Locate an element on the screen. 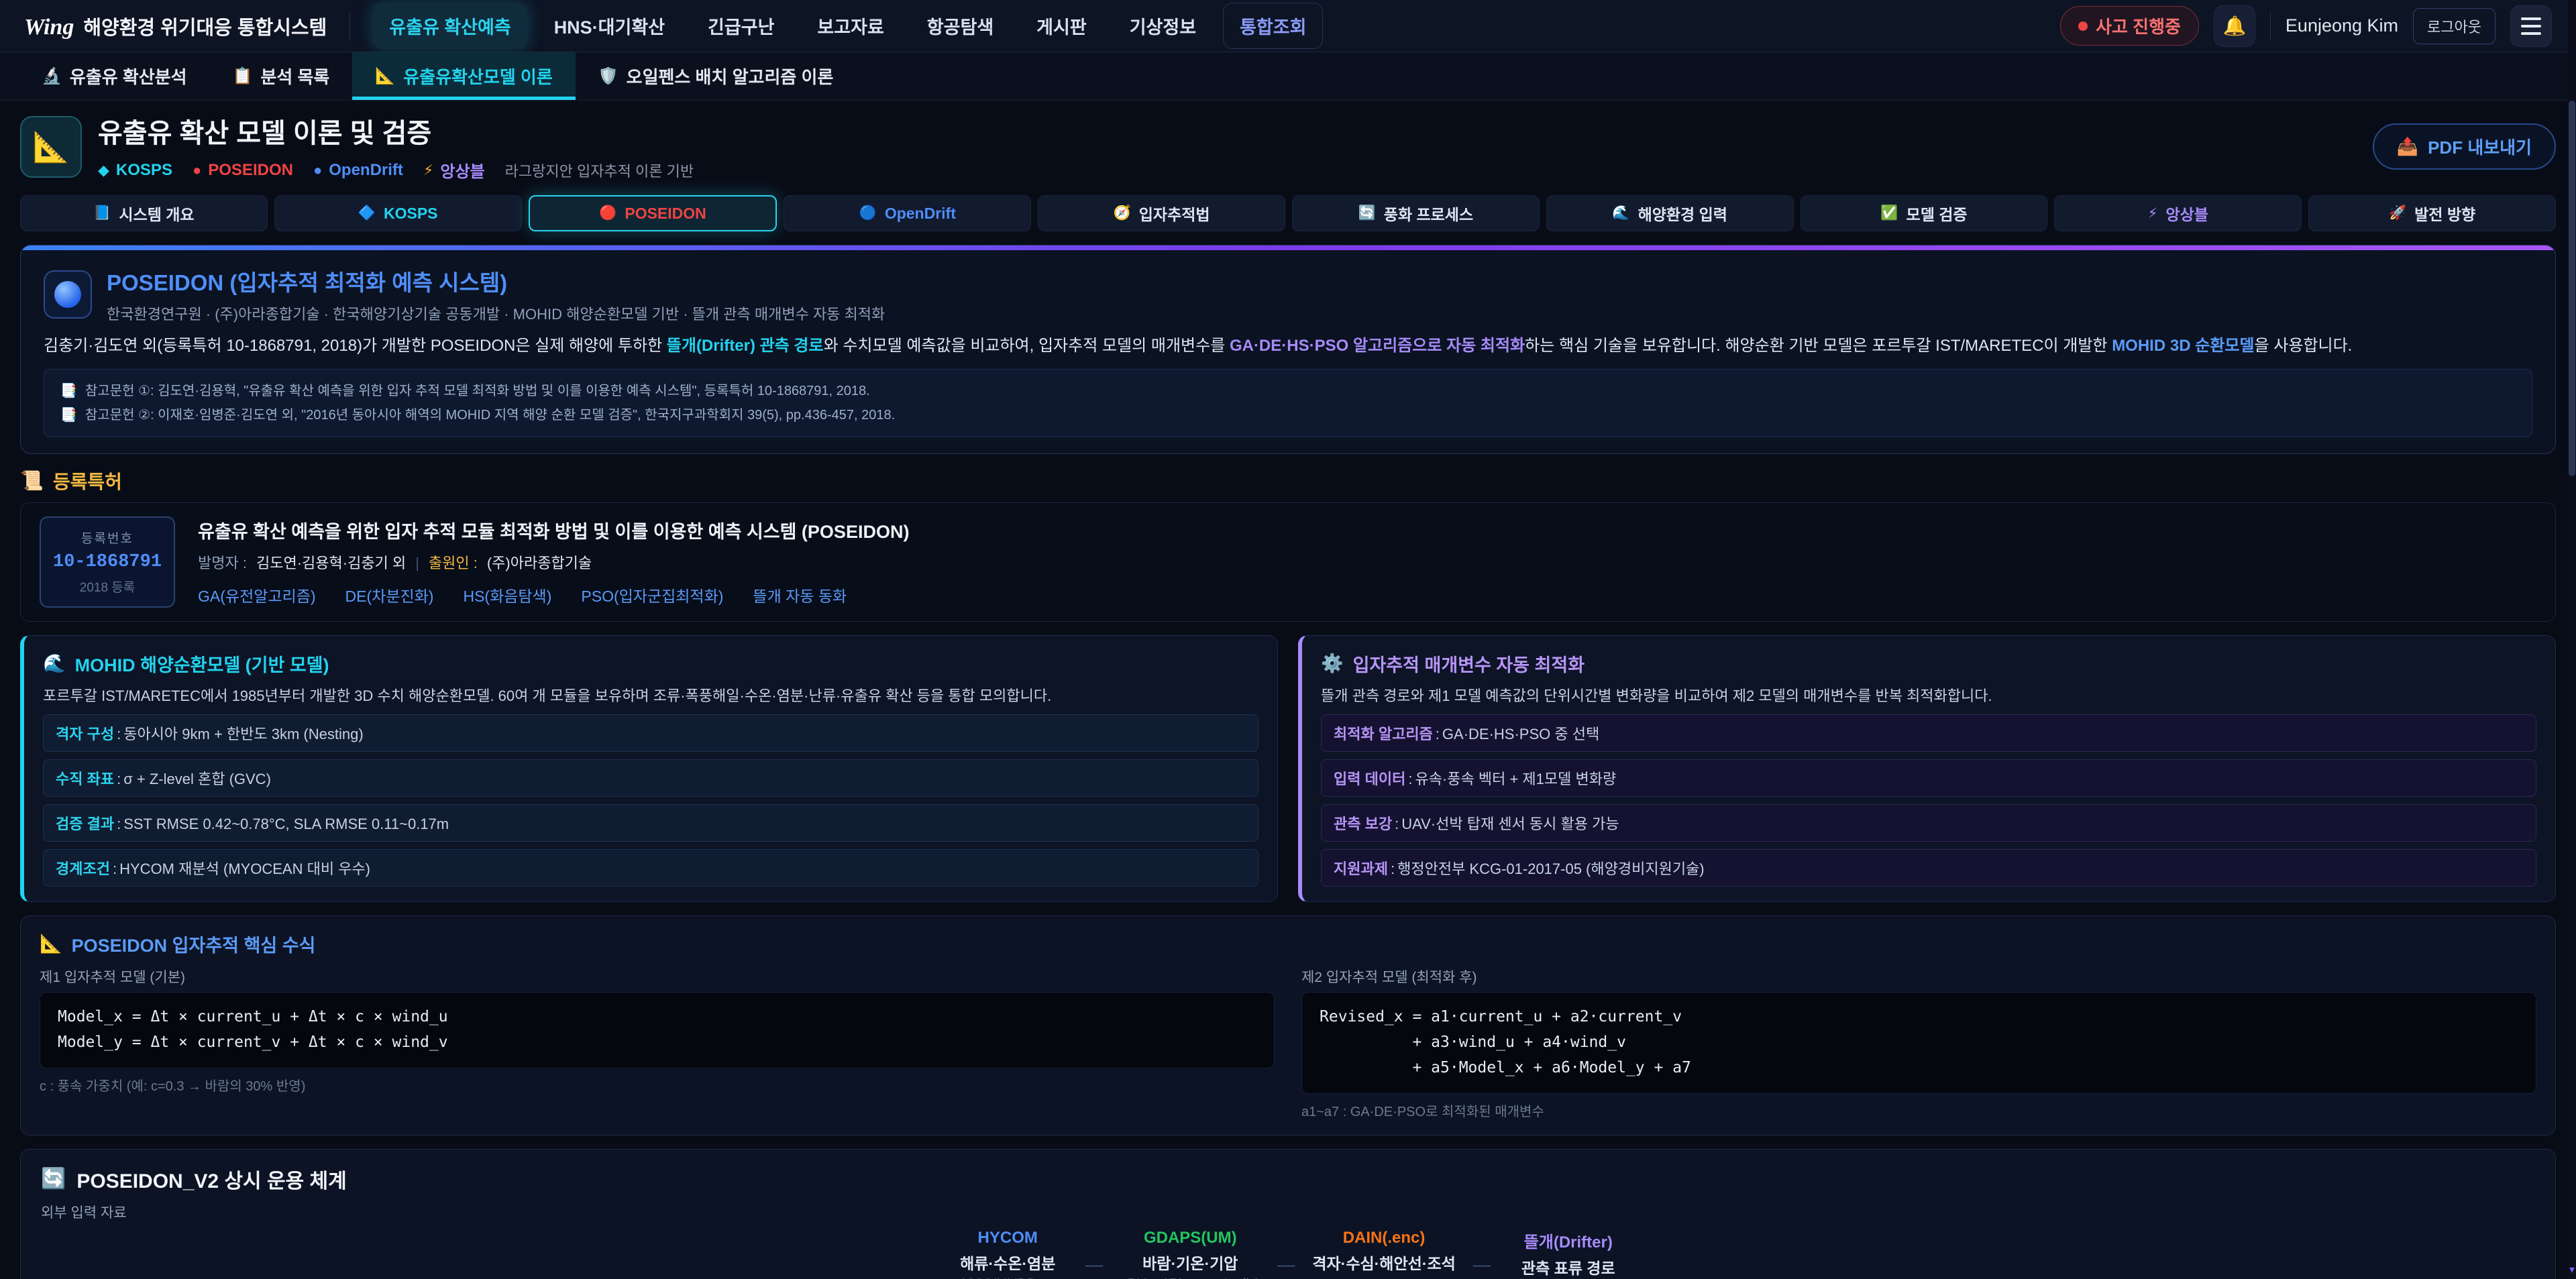 The image size is (2576, 1279). tag-pso: PSO(입자군집최적화) is located at coordinates (652, 594).